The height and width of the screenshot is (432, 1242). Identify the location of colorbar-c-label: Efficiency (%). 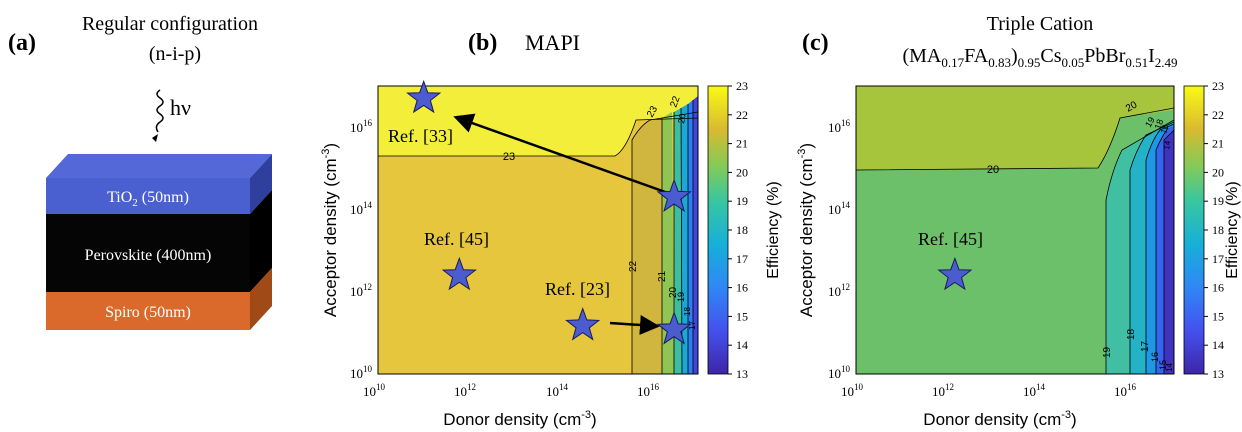
(1232, 230).